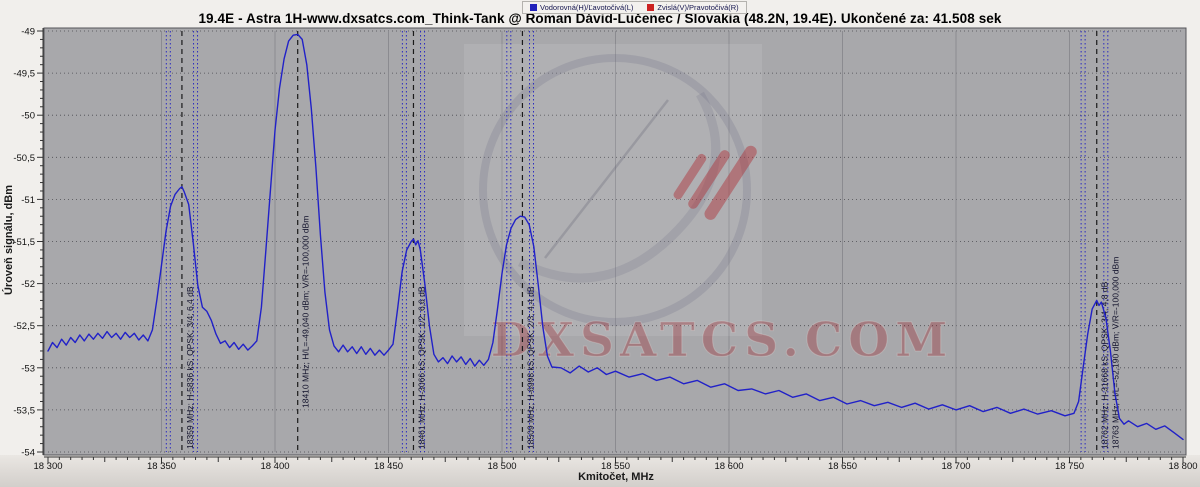 This screenshot has height=487, width=1200. I want to click on legend-item-horizontal: Vodorovná(H)/Ľavotočivá(L), so click(581, 7).